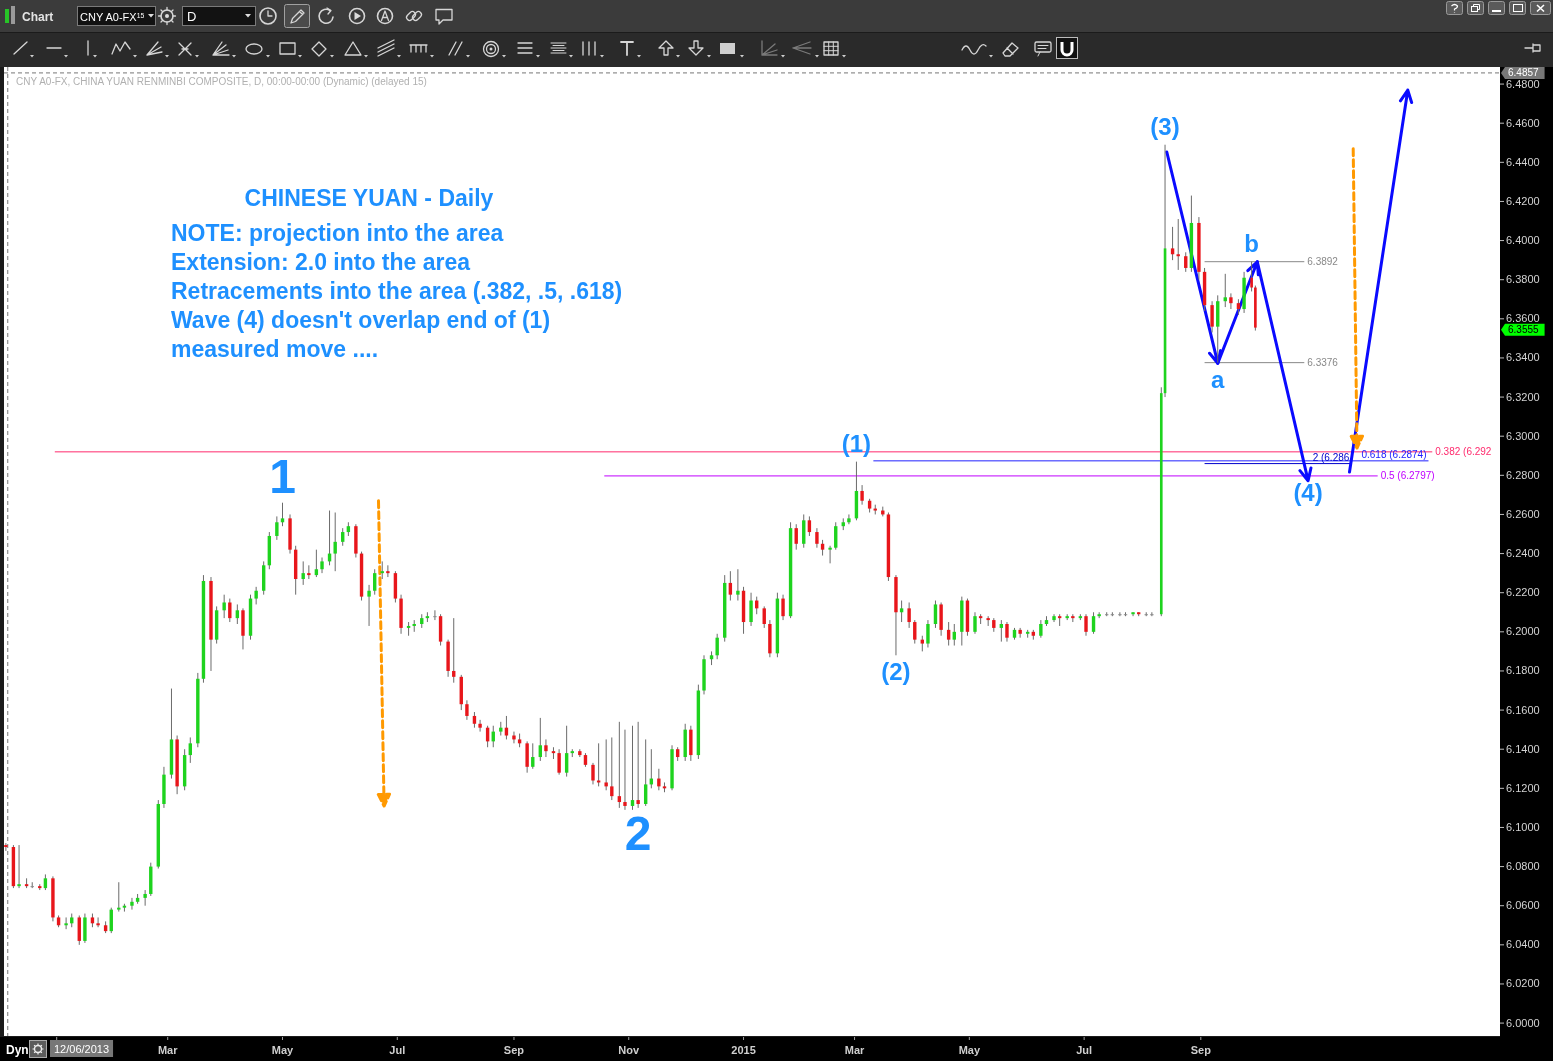 This screenshot has width=1553, height=1061. What do you see at coordinates (168, 1050) in the screenshot?
I see `x-tick-label: Mar` at bounding box center [168, 1050].